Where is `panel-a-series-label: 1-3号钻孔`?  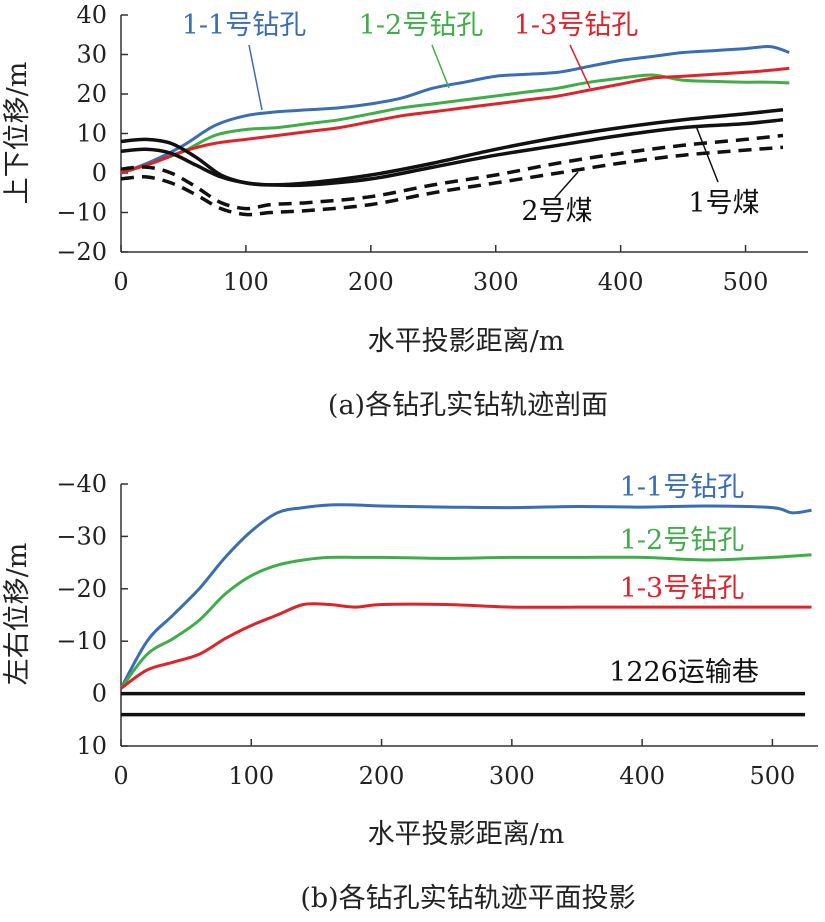
panel-a-series-label: 1-3号钻孔 is located at coordinates (576, 25).